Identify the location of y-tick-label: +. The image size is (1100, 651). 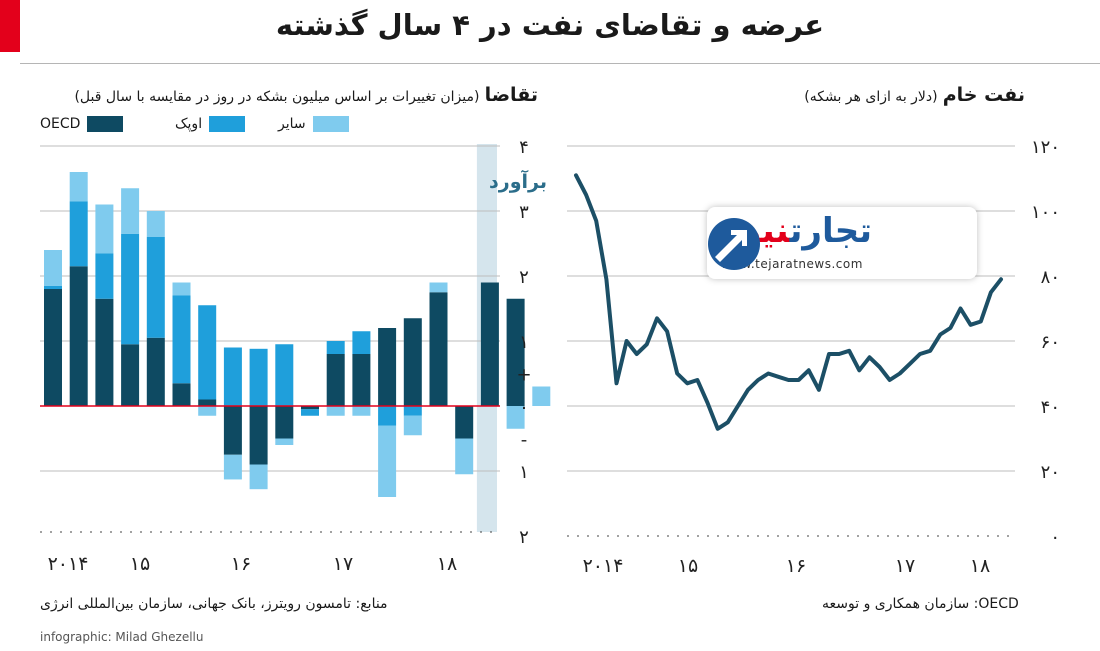
(523, 375).